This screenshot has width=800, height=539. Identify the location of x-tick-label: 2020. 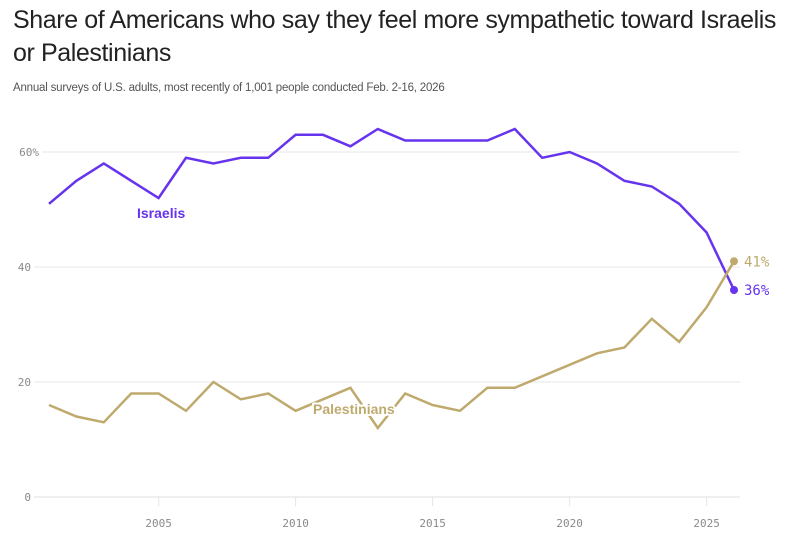
(569, 523).